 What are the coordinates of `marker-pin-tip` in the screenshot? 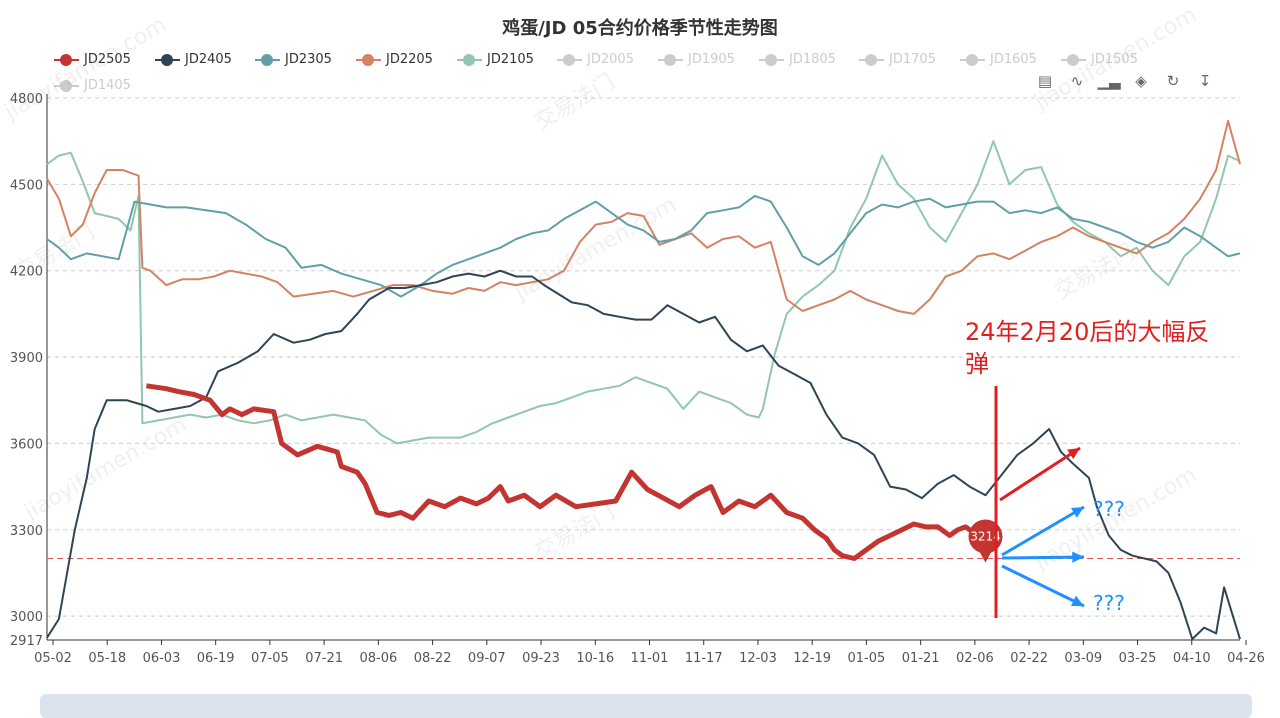 It's located at (985, 553).